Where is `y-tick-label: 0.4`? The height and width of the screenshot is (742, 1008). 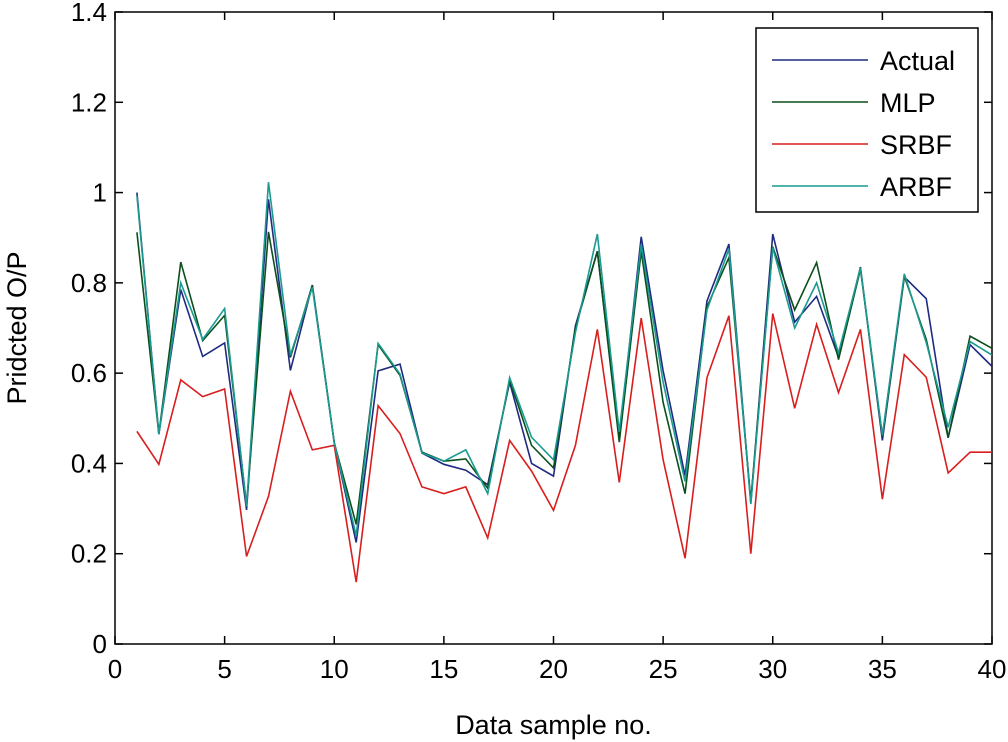 y-tick-label: 0.4 is located at coordinates (89, 463).